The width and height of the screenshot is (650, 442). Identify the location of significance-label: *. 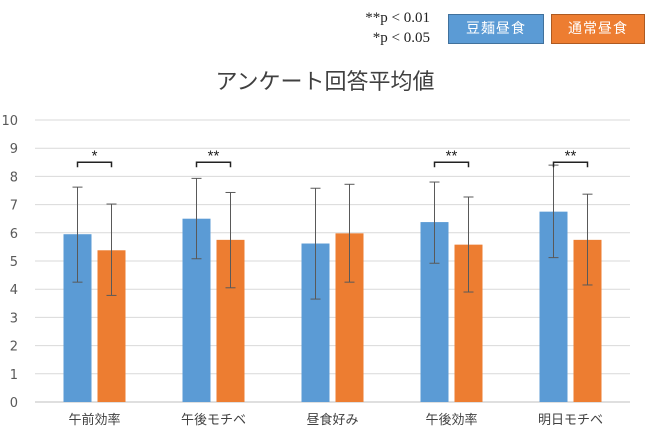
(95, 155).